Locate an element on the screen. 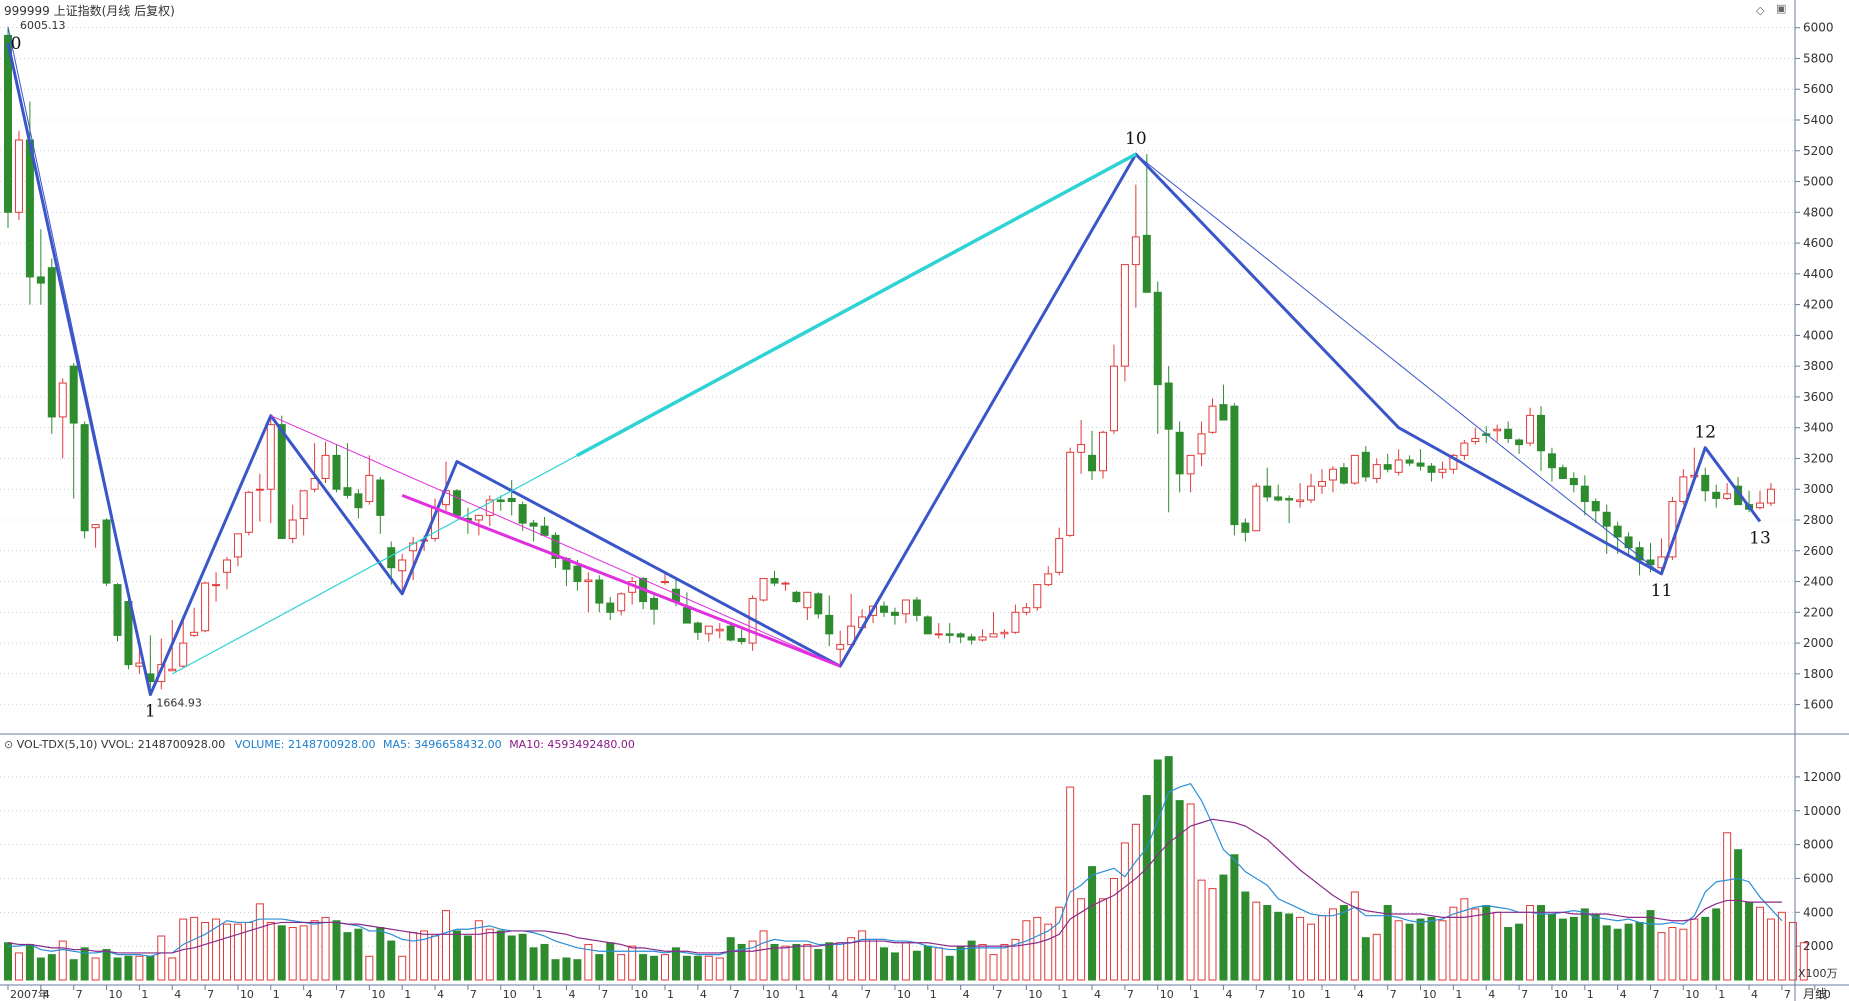  price-tick-label: 3800 is located at coordinates (1818, 366).